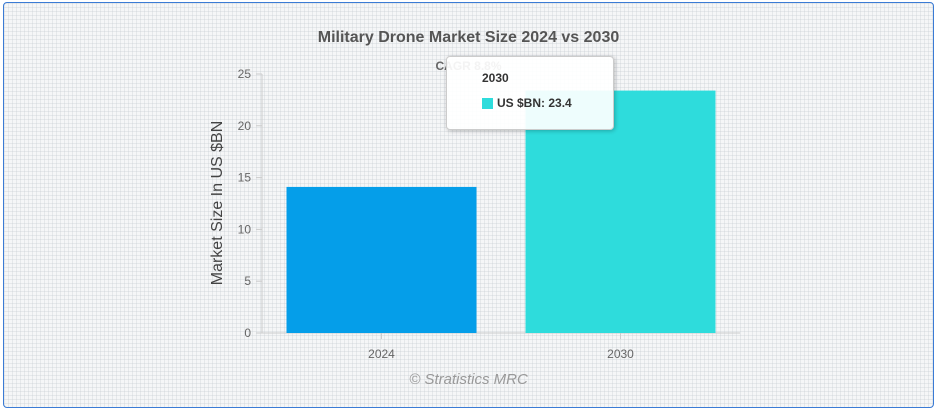 This screenshot has height=414, width=939. Describe the element at coordinates (468, 379) in the screenshot. I see `watermark: © Stratistics MRC` at that location.